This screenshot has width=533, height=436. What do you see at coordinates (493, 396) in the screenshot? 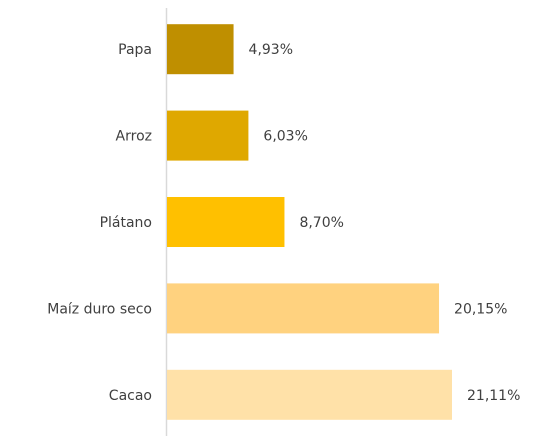
I see `data-label: 21,11%` at bounding box center [493, 396].